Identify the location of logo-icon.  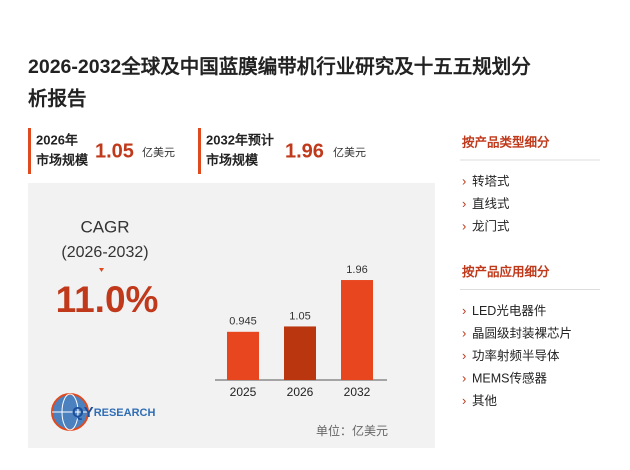
(70, 412).